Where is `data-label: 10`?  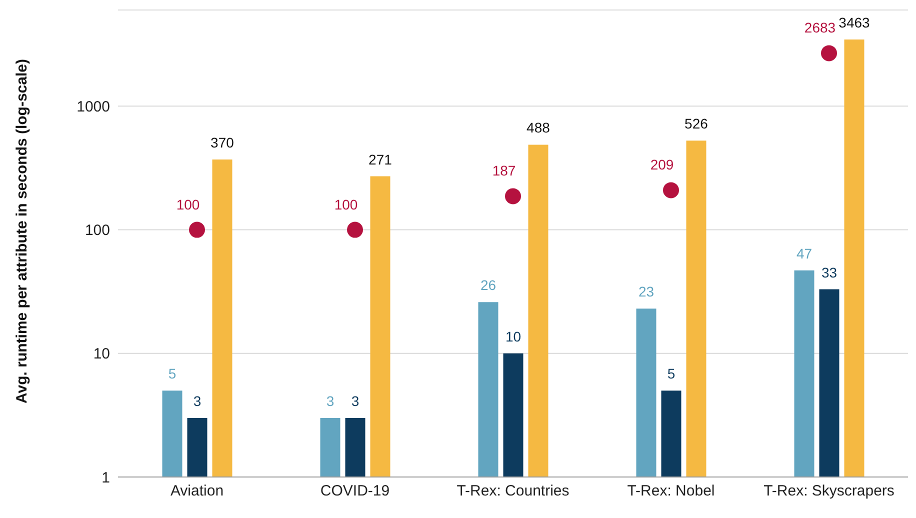 data-label: 10 is located at coordinates (513, 336).